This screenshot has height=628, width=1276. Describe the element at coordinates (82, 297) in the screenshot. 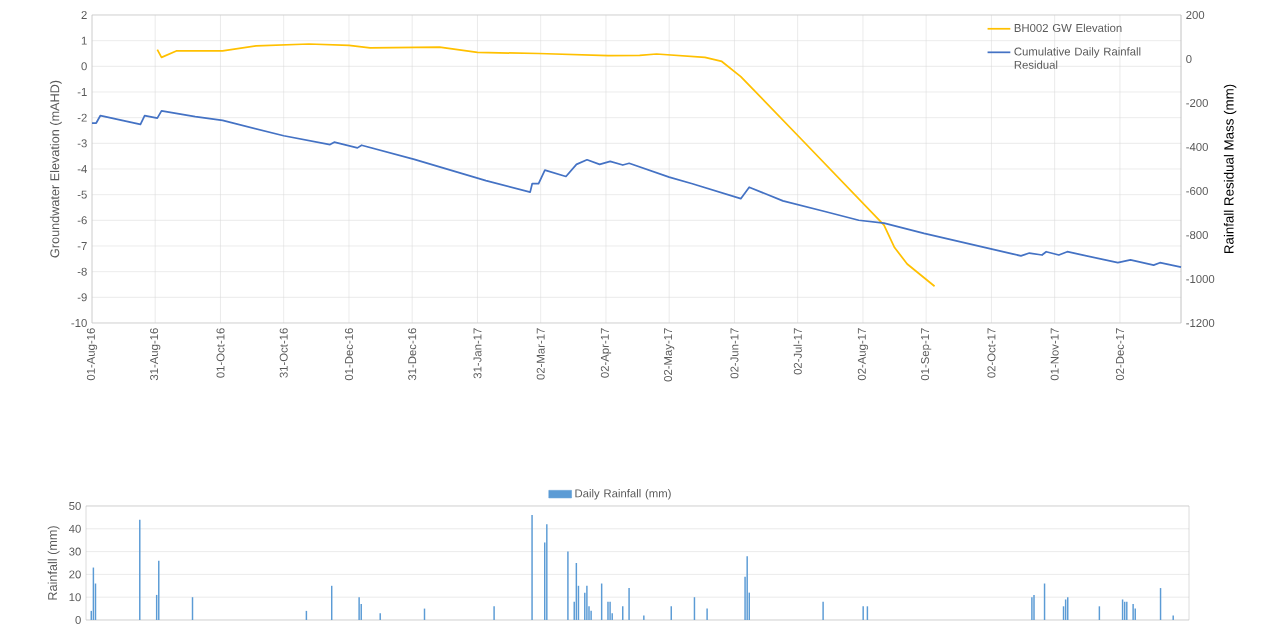

I see `y-tick-label: -9` at that location.